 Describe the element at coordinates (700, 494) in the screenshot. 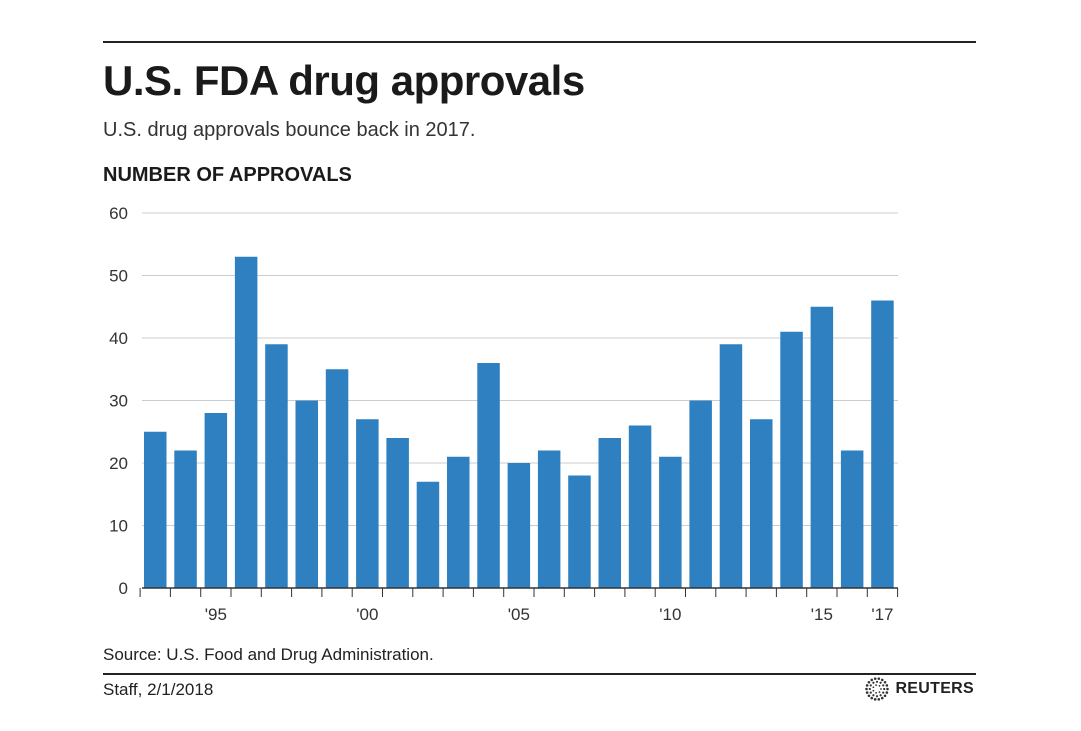

I see `bar-2011` at that location.